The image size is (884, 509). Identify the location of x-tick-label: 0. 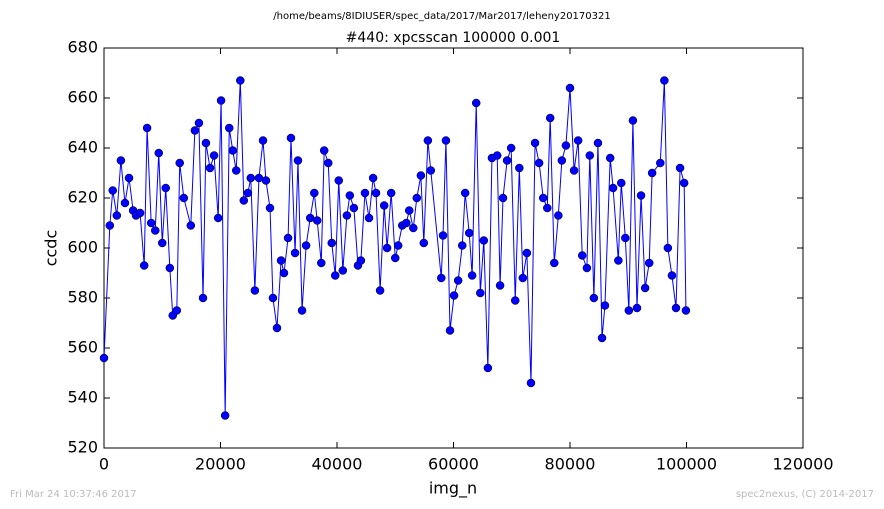
(104, 464).